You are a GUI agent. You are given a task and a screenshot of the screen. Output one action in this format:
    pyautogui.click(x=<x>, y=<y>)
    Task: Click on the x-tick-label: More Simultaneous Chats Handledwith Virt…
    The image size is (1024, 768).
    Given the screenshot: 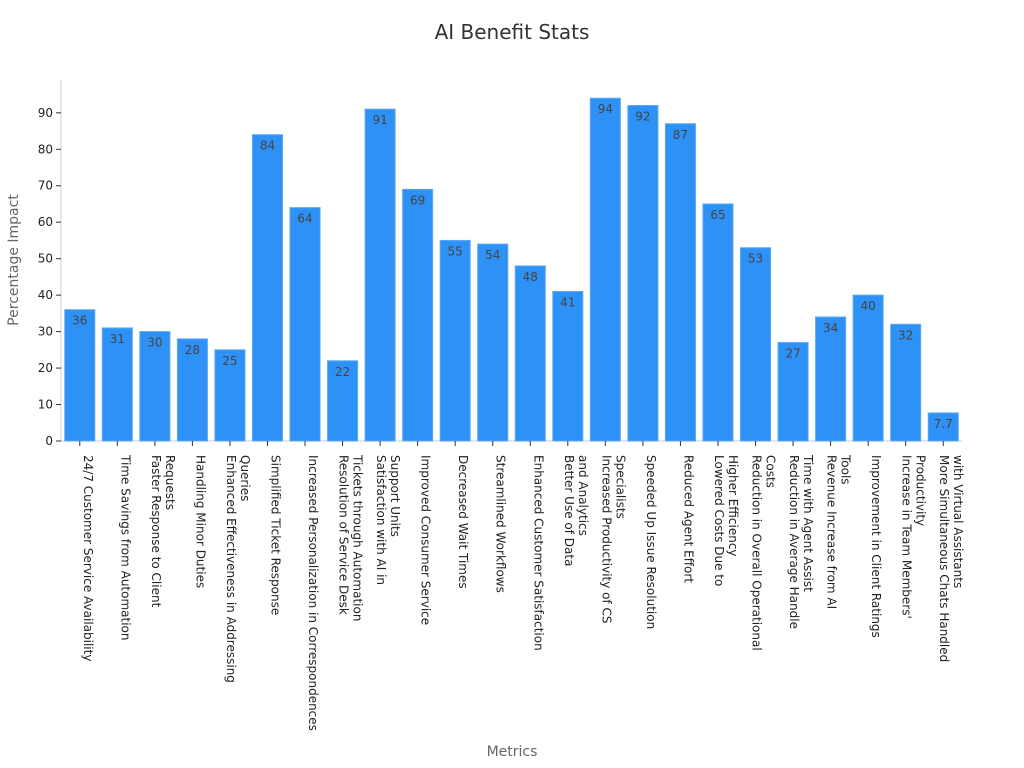 What is the action you would take?
    pyautogui.click(x=951, y=558)
    